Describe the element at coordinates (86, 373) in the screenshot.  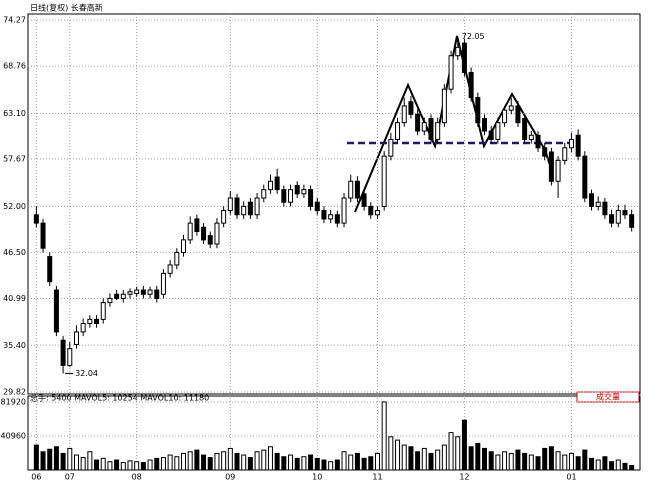
I see `low-label: 32.04` at that location.